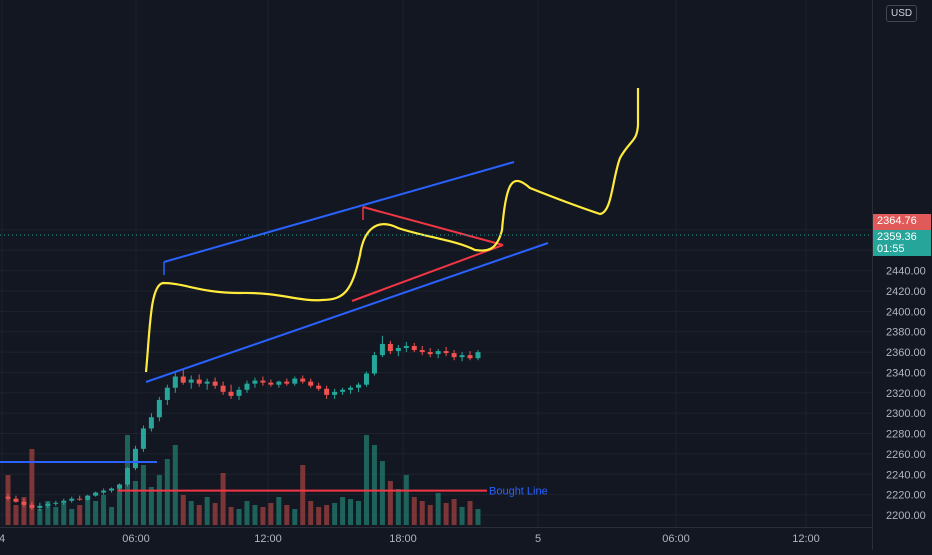  Describe the element at coordinates (427, 273) in the screenshot. I see `triangle-lower-line` at that location.